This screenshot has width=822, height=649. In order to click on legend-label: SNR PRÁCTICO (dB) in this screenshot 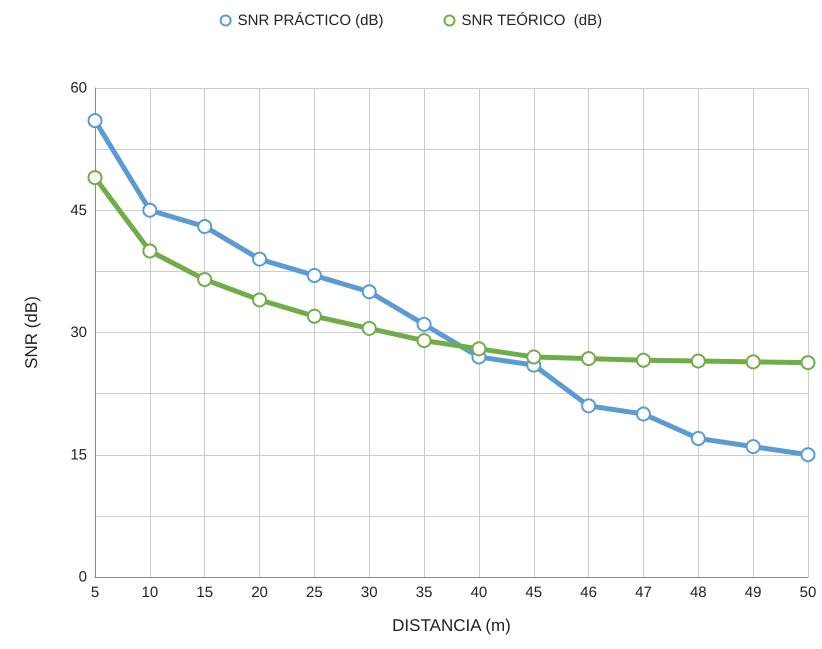, I will do `click(311, 20)`.